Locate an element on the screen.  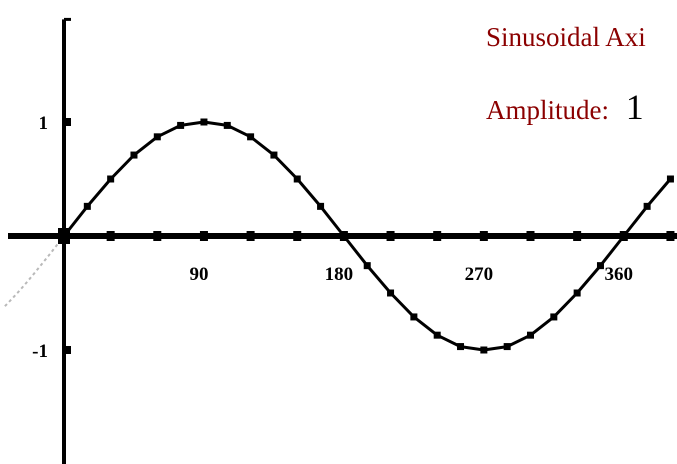
y-tick-label: -1 is located at coordinates (40, 351).